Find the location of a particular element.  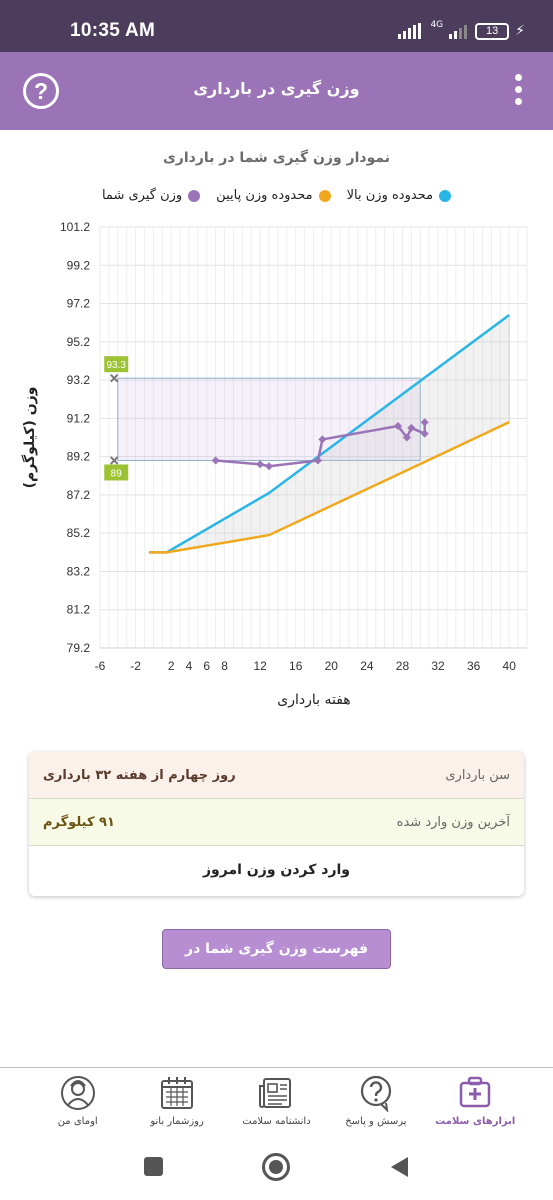

app-bar: ? وزن گیری در بارداری is located at coordinates (276, 91).